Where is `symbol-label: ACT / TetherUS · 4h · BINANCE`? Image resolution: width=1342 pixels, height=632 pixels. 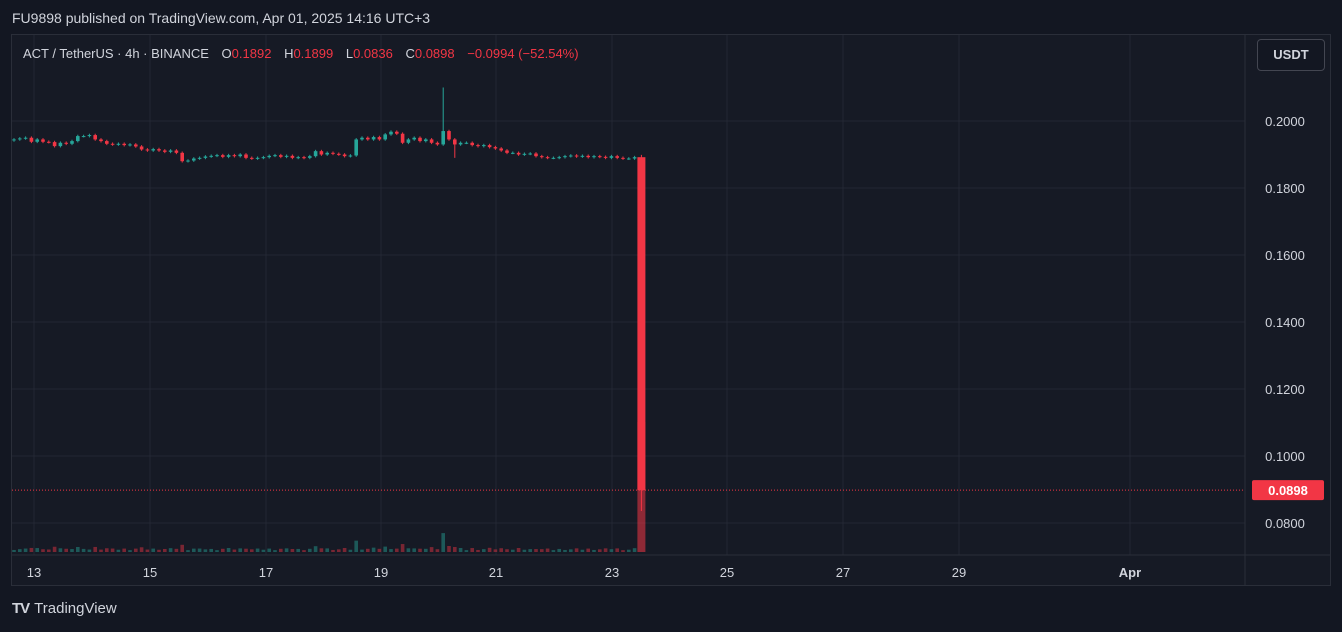 symbol-label: ACT / TetherUS · 4h · BINANCE is located at coordinates (116, 53).